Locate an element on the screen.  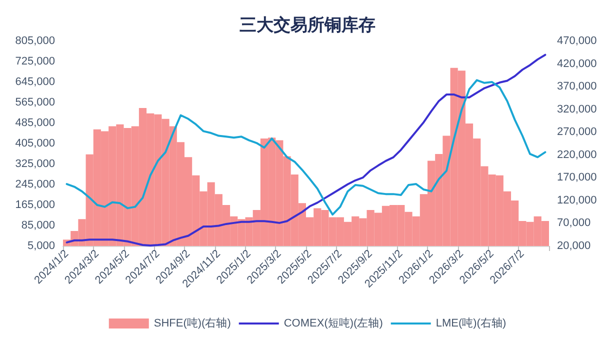
y-tick-label: 245,000 is located at coordinates (35, 184).